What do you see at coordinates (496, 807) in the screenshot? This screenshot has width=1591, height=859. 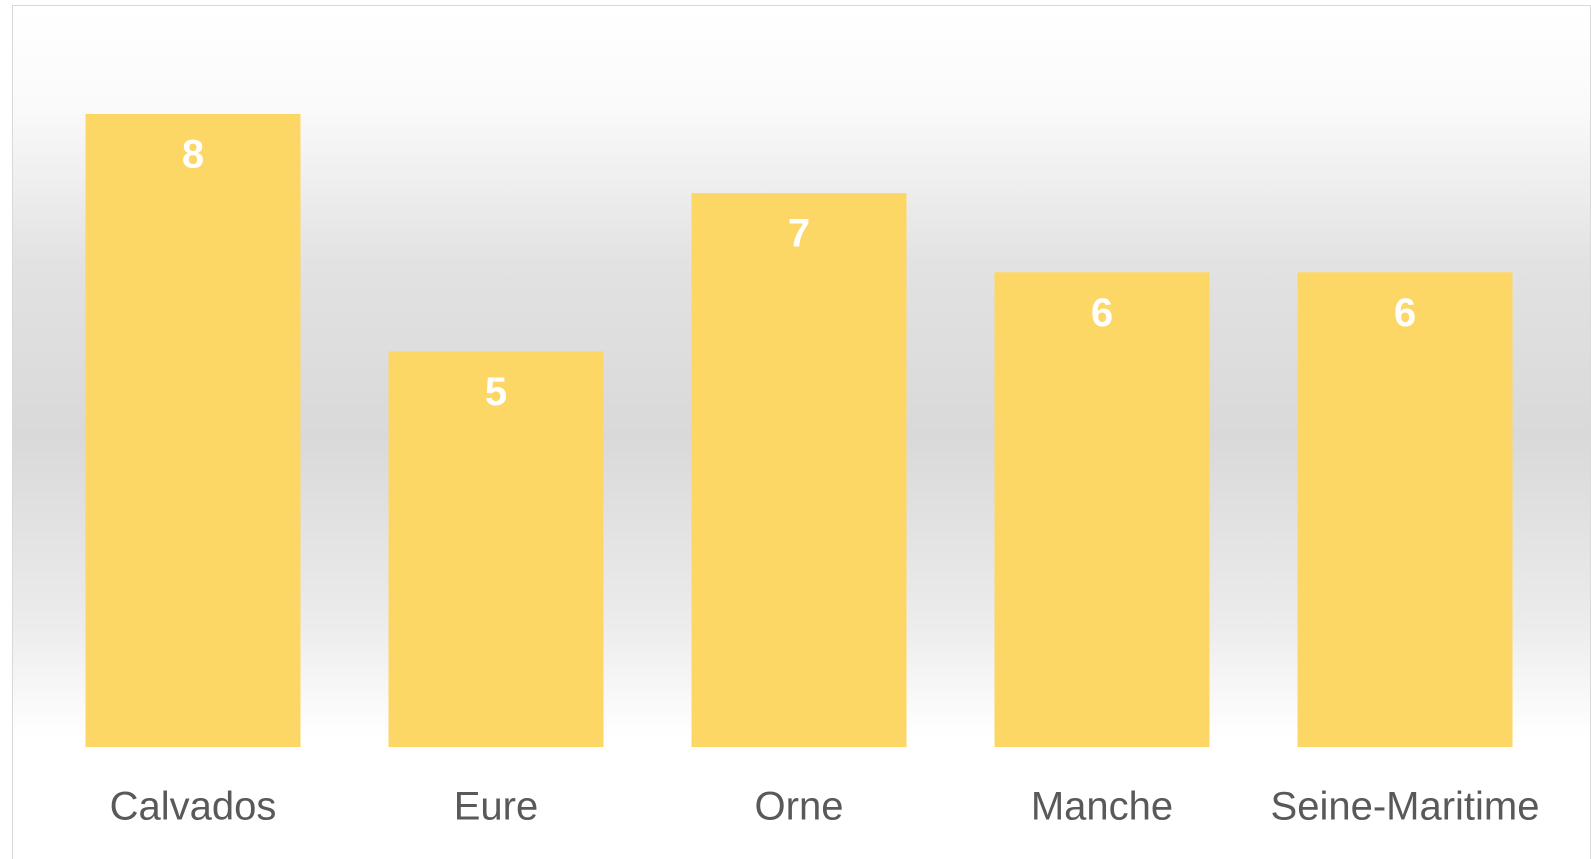 I see `x-tick-label: Eure` at bounding box center [496, 807].